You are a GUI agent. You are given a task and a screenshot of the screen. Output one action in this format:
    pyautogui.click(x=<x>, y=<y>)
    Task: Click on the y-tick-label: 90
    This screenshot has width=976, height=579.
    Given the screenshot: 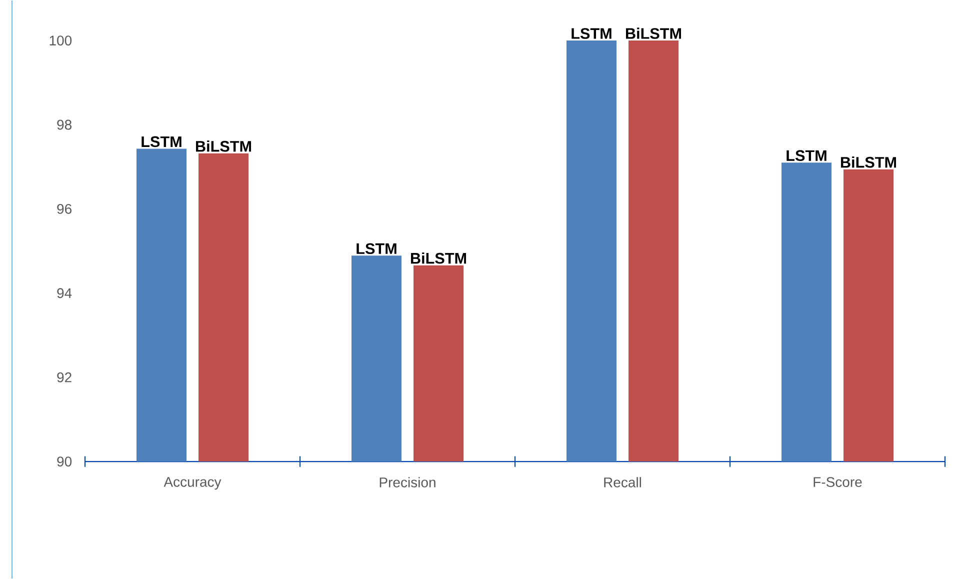 What is the action you would take?
    pyautogui.click(x=64, y=461)
    